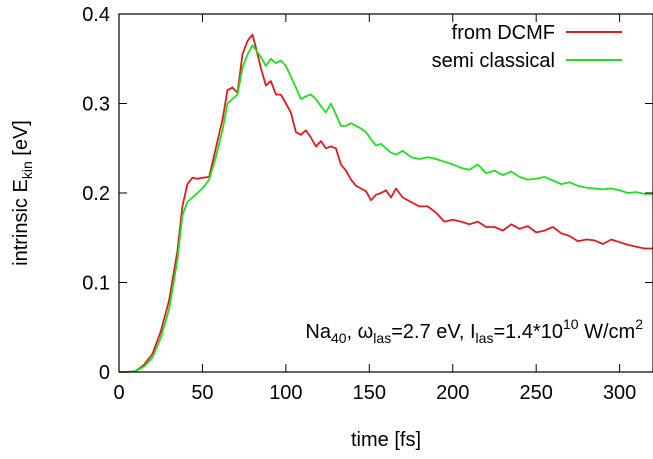 Image resolution: width=653 pixels, height=459 pixels. Describe the element at coordinates (493, 61) in the screenshot. I see `legend-label: semi classical` at that location.